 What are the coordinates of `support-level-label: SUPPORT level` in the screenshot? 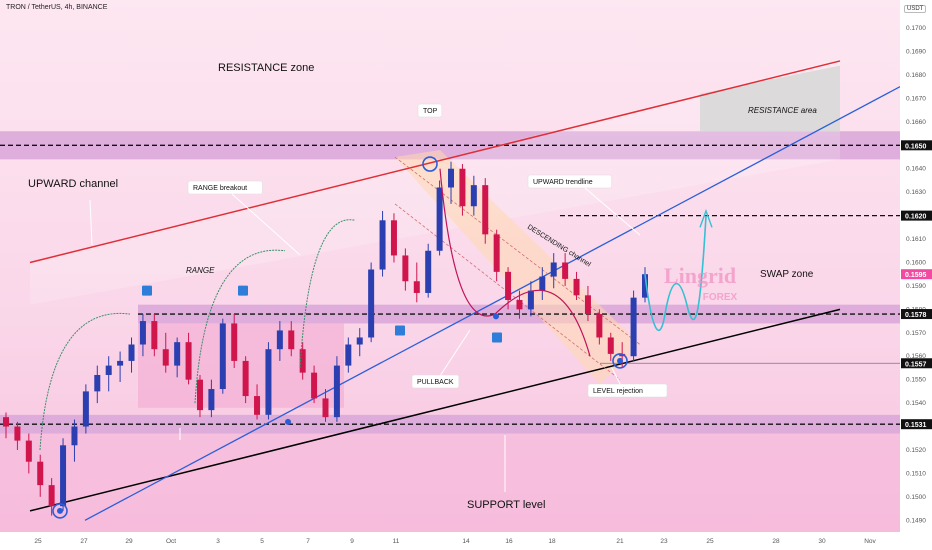 It's located at (506, 505).